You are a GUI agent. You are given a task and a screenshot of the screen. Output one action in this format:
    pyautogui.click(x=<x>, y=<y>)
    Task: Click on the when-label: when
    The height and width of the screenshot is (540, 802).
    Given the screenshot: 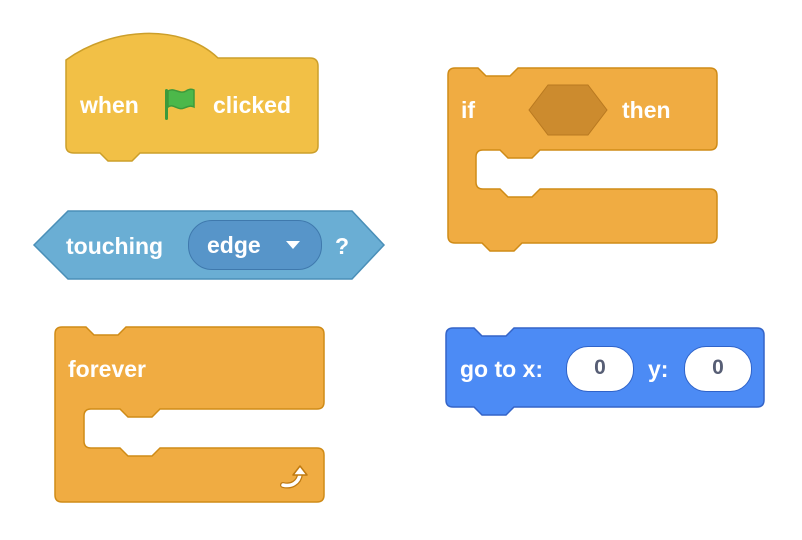 What is the action you would take?
    pyautogui.click(x=109, y=105)
    